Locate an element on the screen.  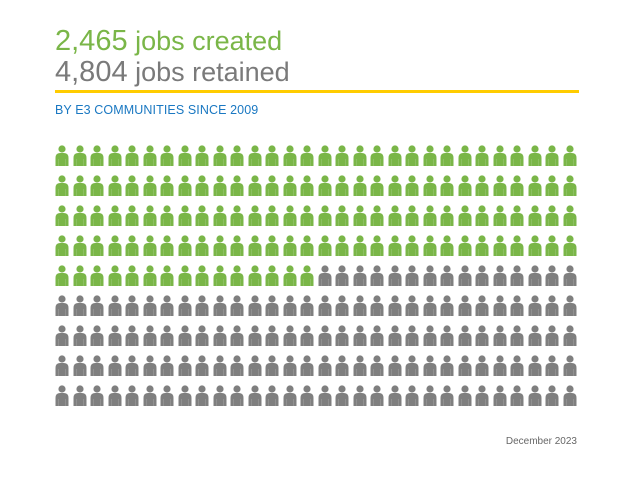
divider is located at coordinates (317, 91).